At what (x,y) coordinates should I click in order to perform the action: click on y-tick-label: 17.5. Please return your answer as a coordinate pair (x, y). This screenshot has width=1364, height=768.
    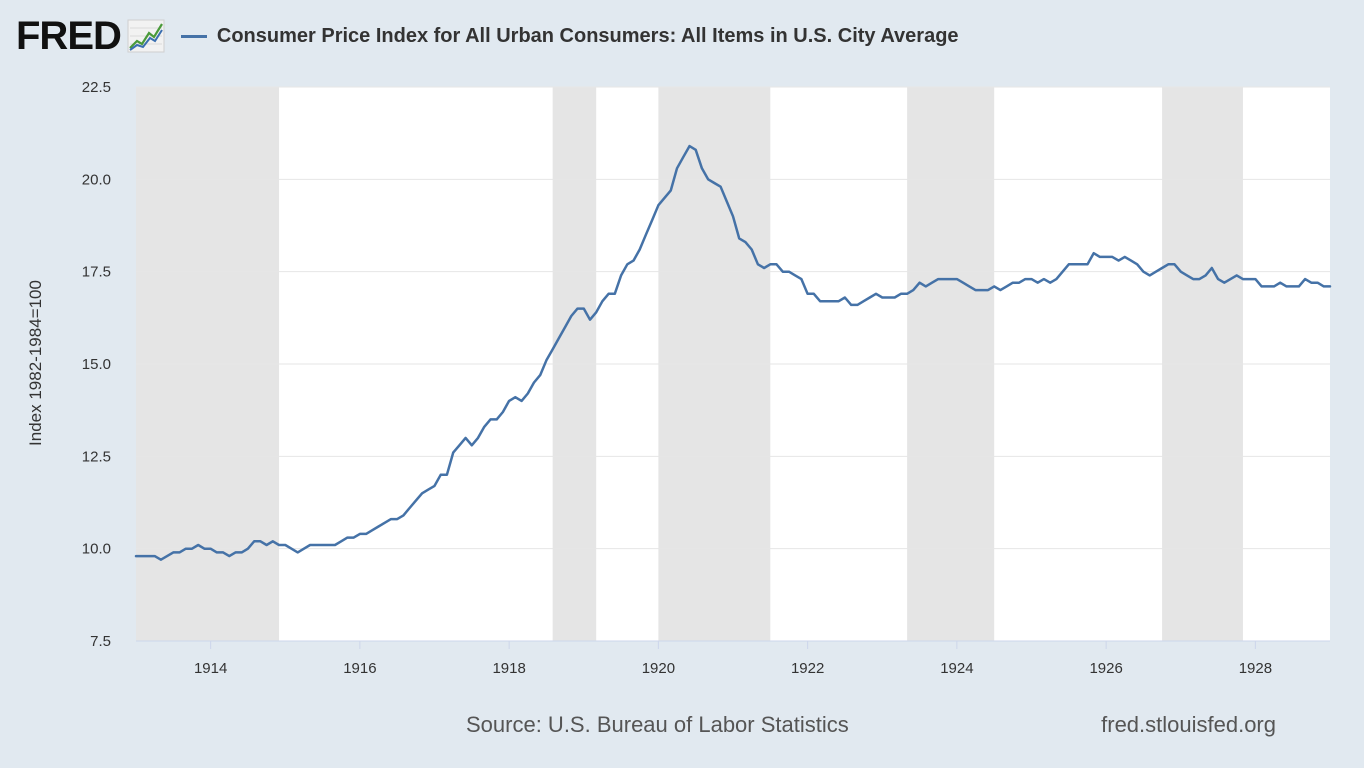
    Looking at the image, I should click on (96, 272).